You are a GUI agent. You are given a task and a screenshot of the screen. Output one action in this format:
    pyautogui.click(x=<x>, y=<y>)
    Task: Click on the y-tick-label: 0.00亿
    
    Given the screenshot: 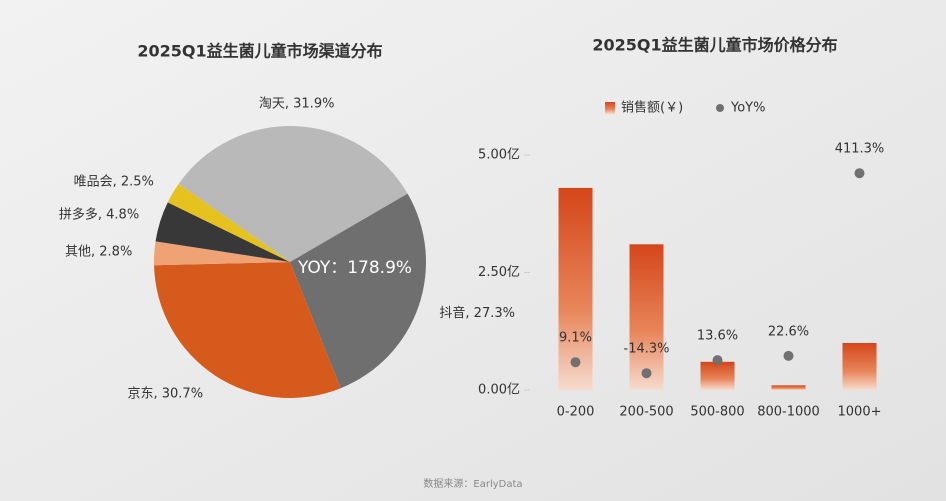 What is the action you would take?
    pyautogui.click(x=499, y=390)
    